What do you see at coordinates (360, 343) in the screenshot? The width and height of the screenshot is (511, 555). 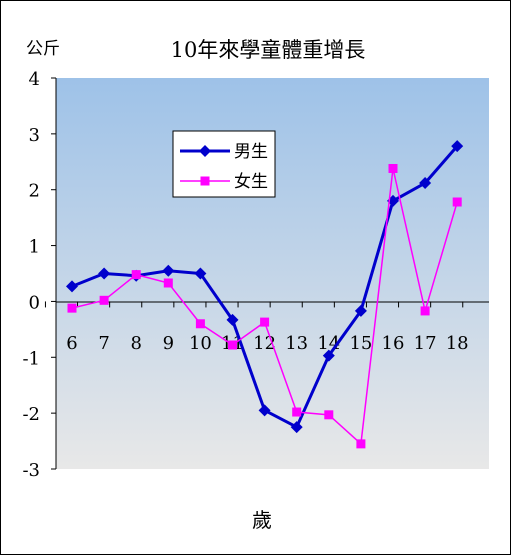 I see `x-tick-label: 15` at bounding box center [360, 343].